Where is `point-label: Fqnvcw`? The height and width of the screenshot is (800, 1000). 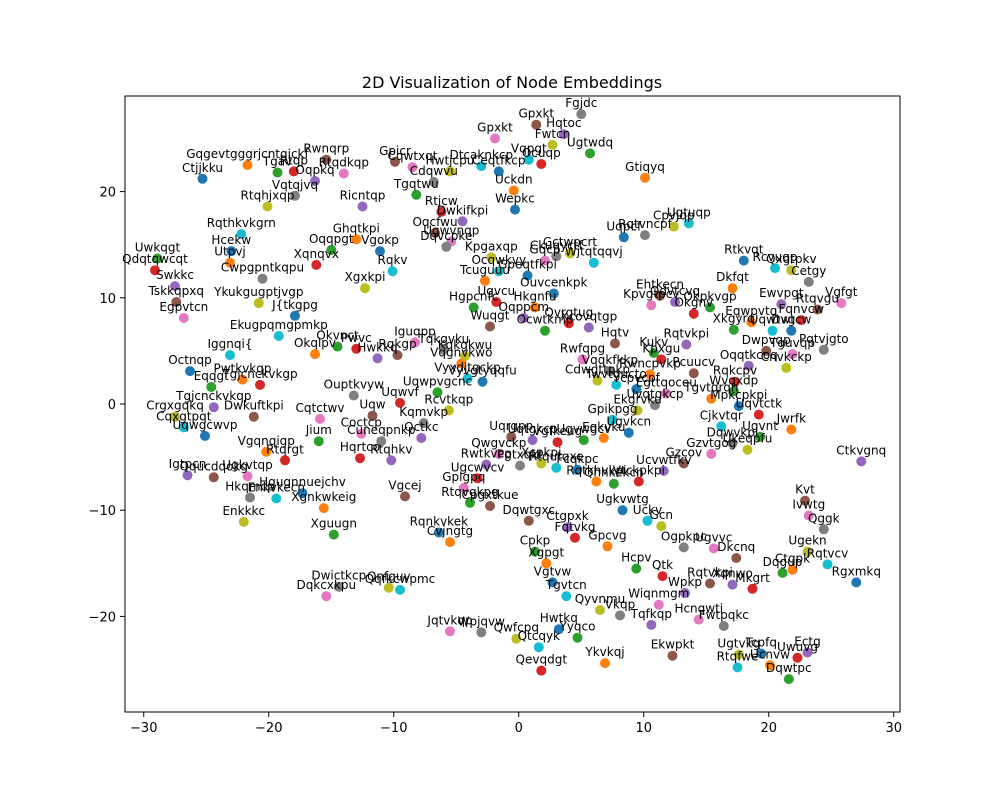
point-label: Fqnvcw is located at coordinates (801, 309).